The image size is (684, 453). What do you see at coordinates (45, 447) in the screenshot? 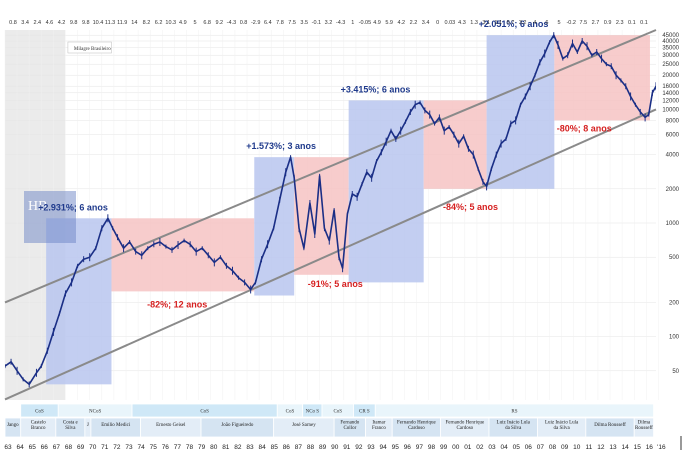
I see `x-tick-label: 66` at bounding box center [45, 447].